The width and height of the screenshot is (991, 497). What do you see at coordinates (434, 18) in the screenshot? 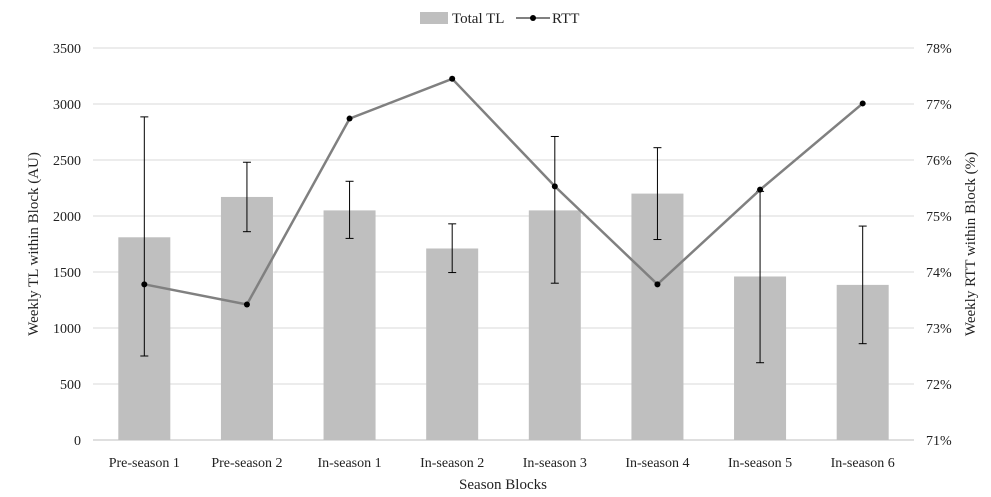
I see `legend-swatch-total-tl` at bounding box center [434, 18].